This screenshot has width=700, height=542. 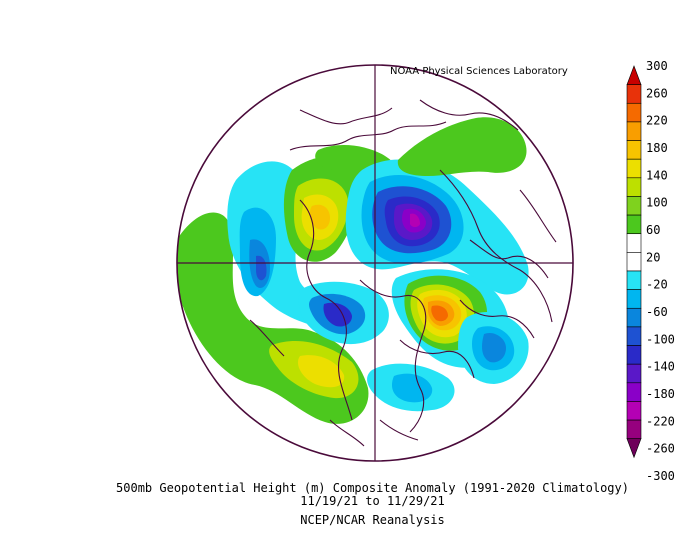 What do you see at coordinates (660, 367) in the screenshot?
I see `colorbar-label: -140` at bounding box center [660, 367].